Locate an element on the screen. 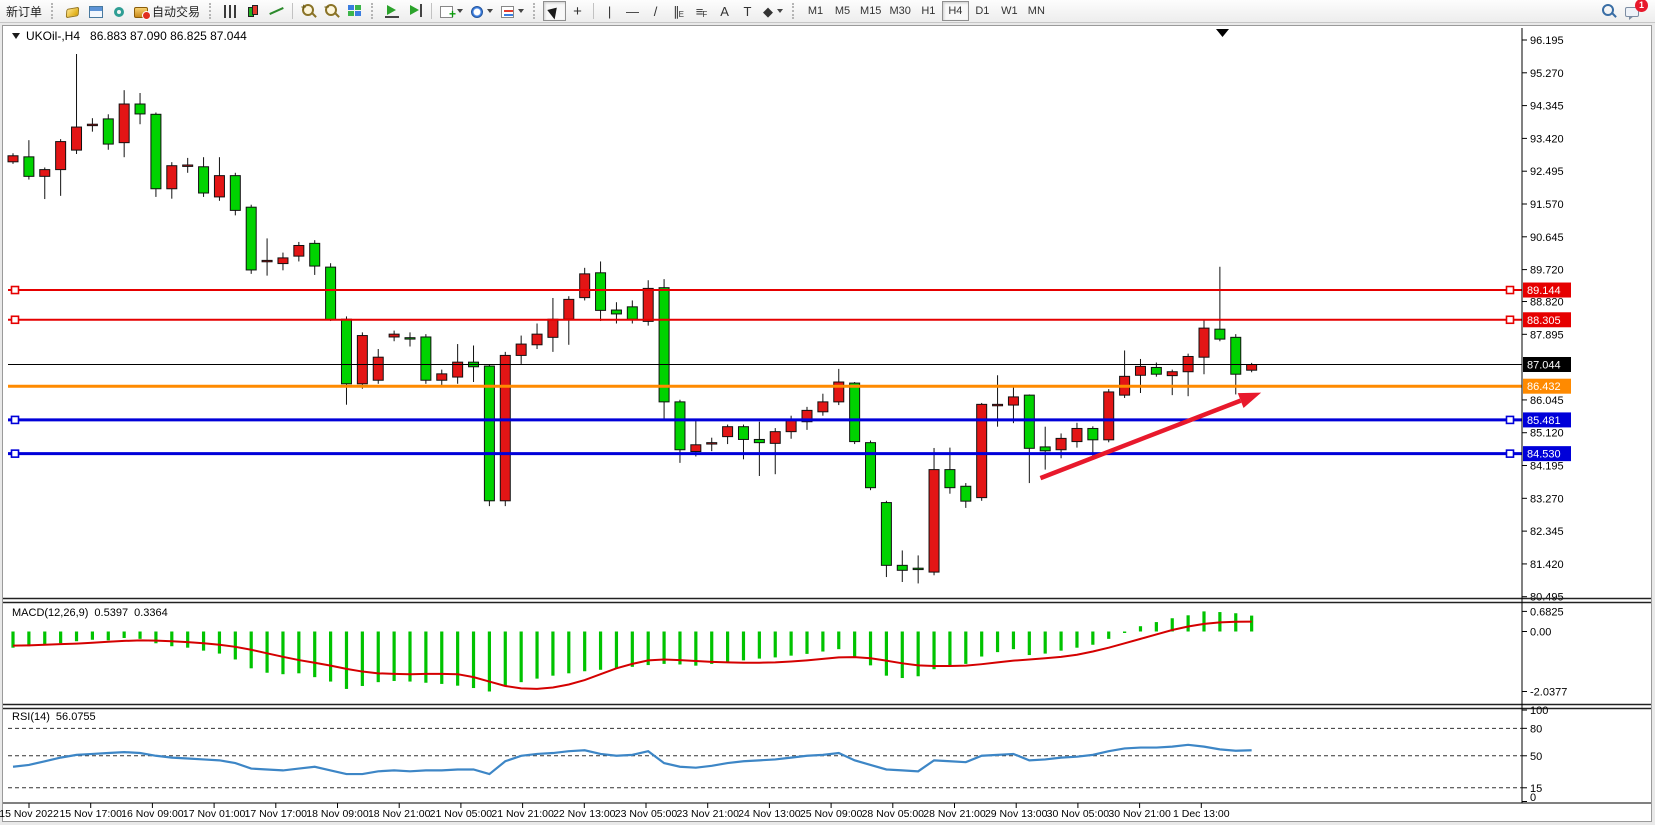  tile-windows-button is located at coordinates (354, 11).